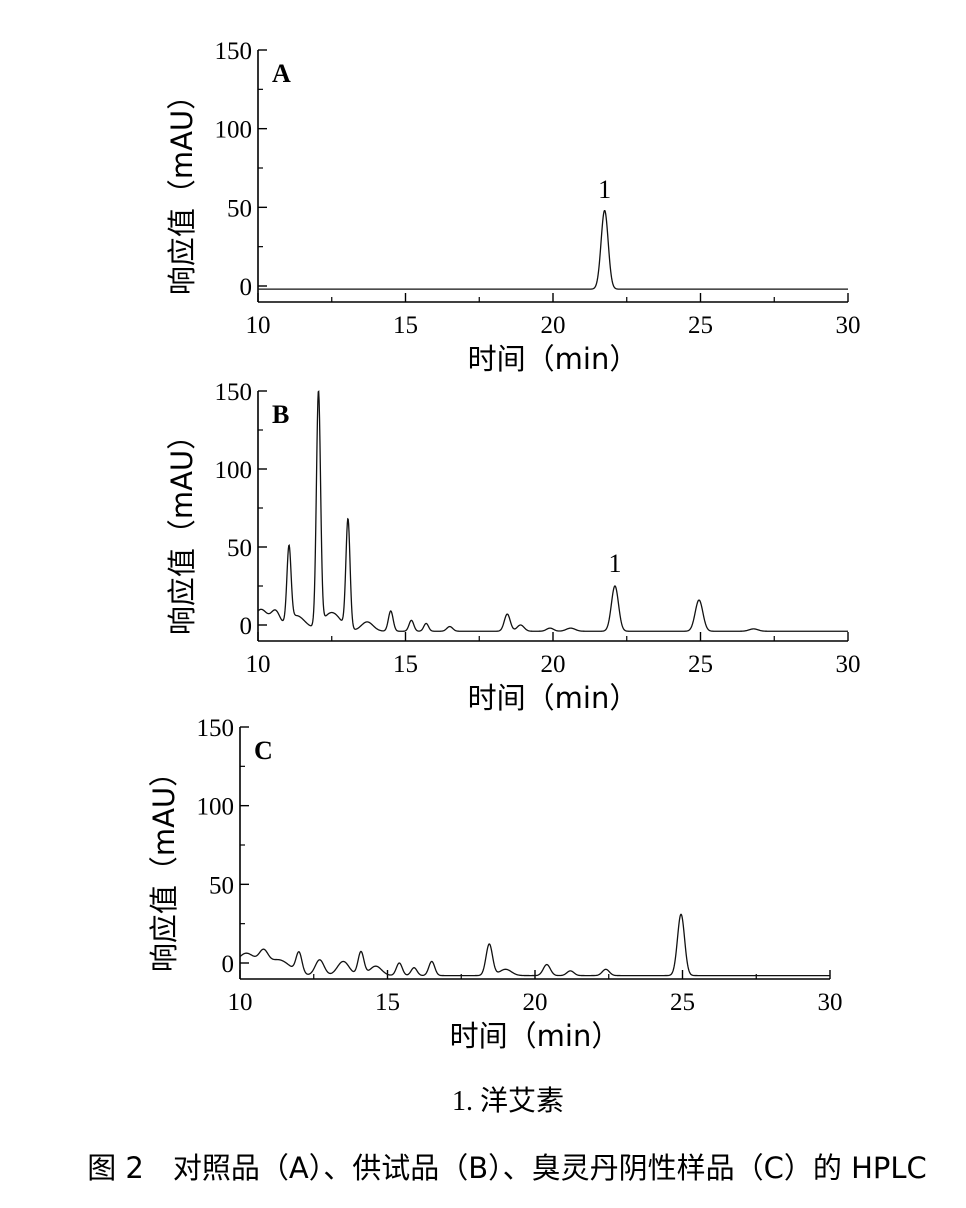  I want to click on panel-letter: C, so click(263, 750).